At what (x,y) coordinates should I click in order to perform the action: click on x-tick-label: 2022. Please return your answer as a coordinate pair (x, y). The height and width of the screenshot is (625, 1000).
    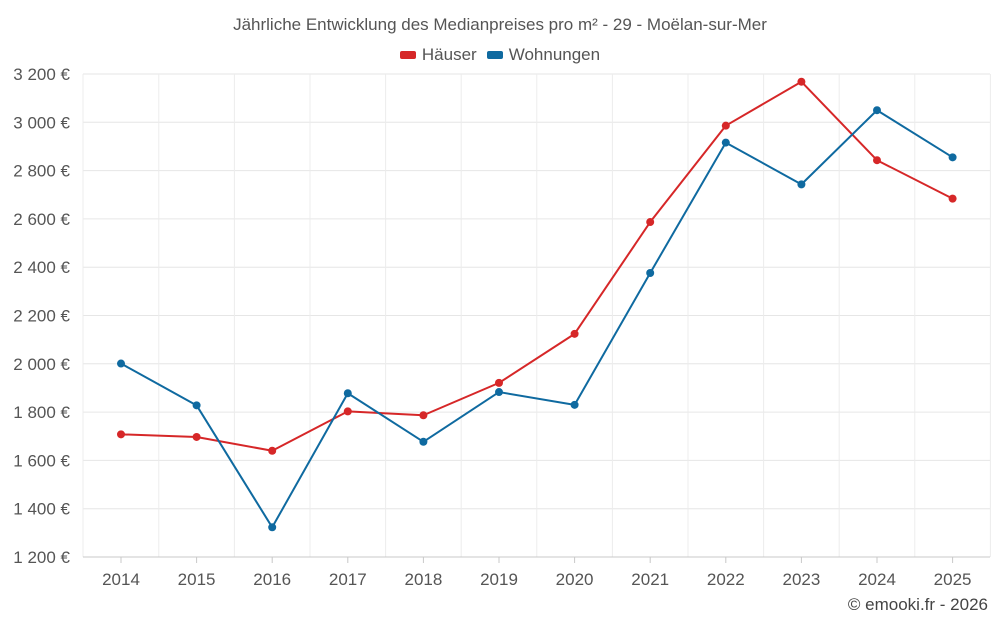
    Looking at the image, I should click on (726, 579).